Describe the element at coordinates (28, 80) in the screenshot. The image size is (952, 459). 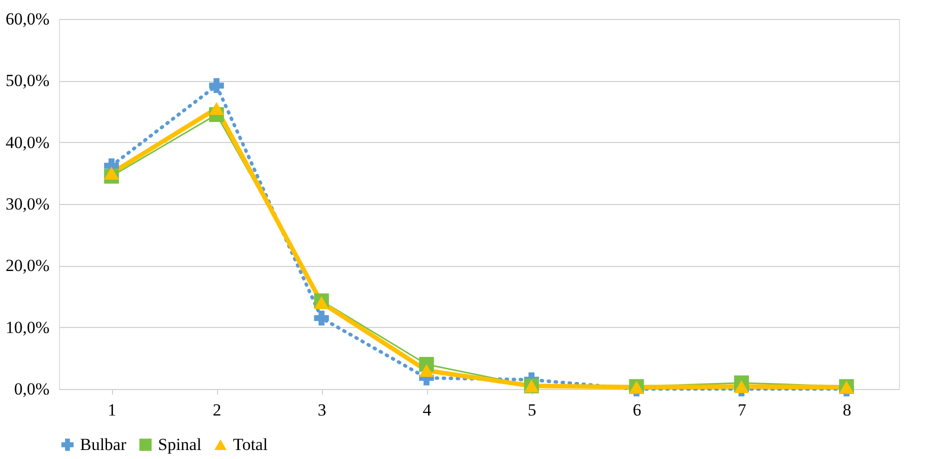
I see `y-tick-label: 50,0%` at that location.